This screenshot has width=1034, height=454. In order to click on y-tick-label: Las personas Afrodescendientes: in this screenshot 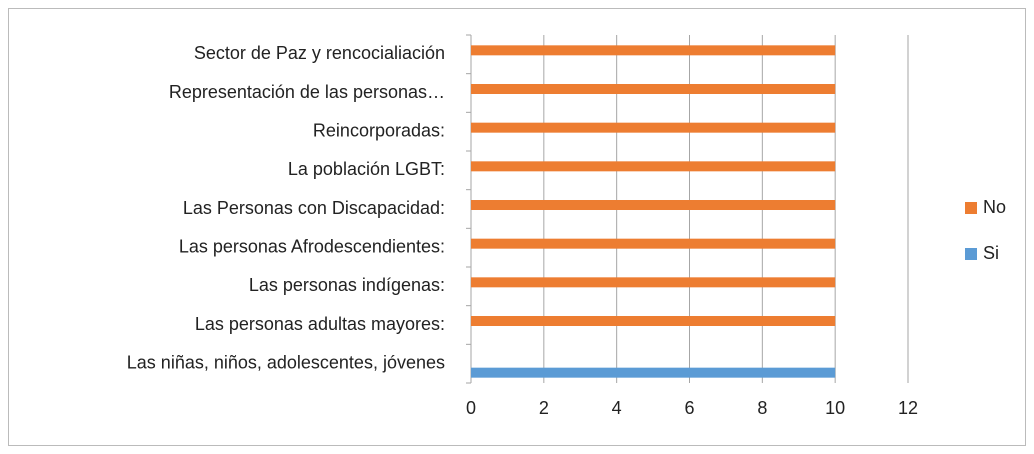, I will do `click(312, 246)`.